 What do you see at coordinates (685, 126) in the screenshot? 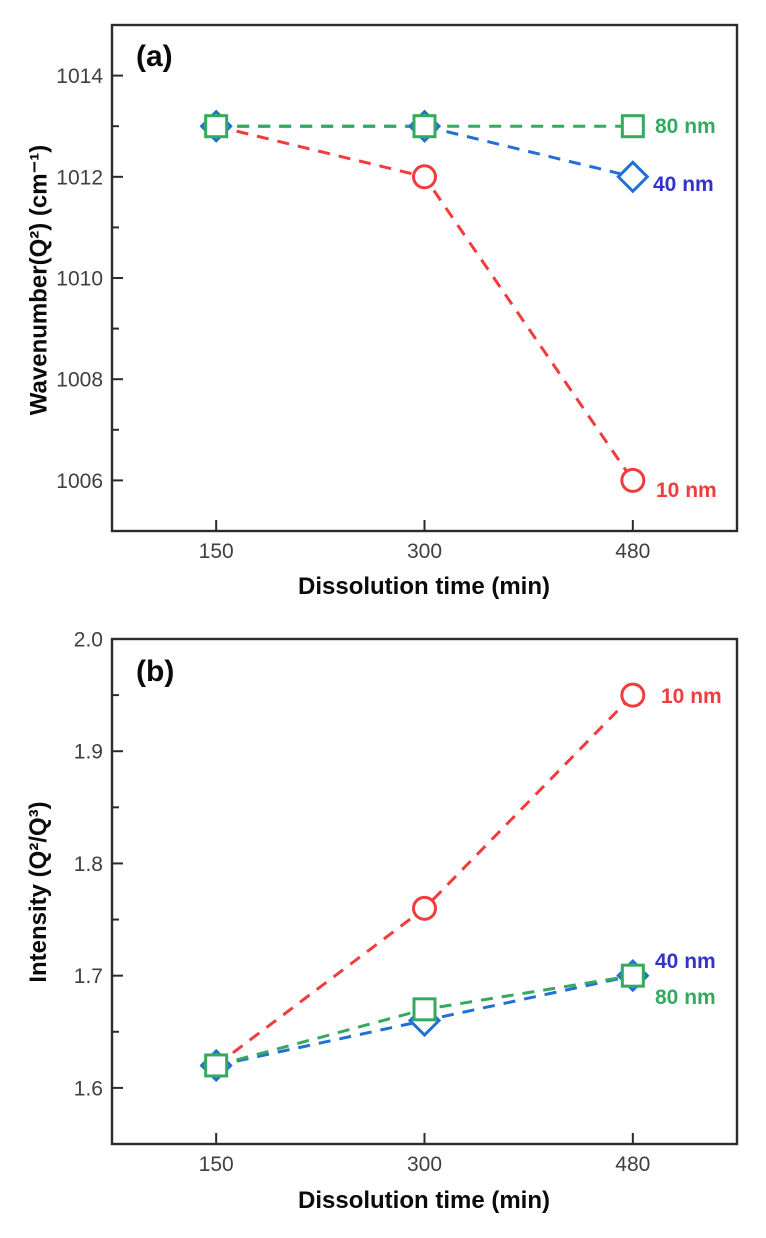
I see `series-label-80nm-panel-a: 80 nm` at bounding box center [685, 126].